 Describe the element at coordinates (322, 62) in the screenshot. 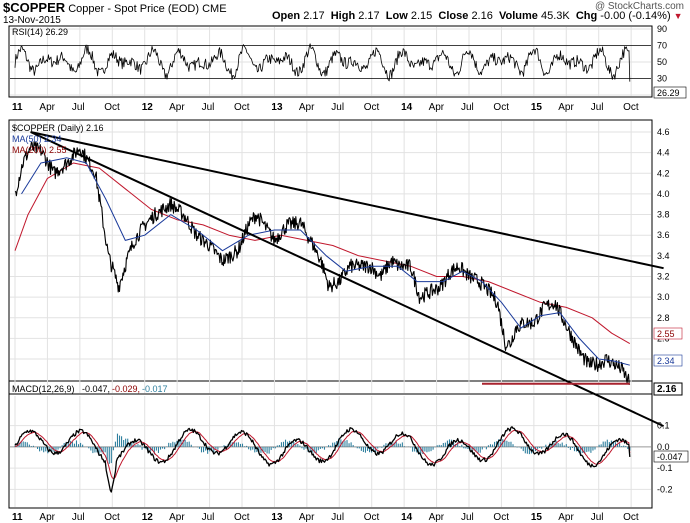

I see `rsi-line` at that location.